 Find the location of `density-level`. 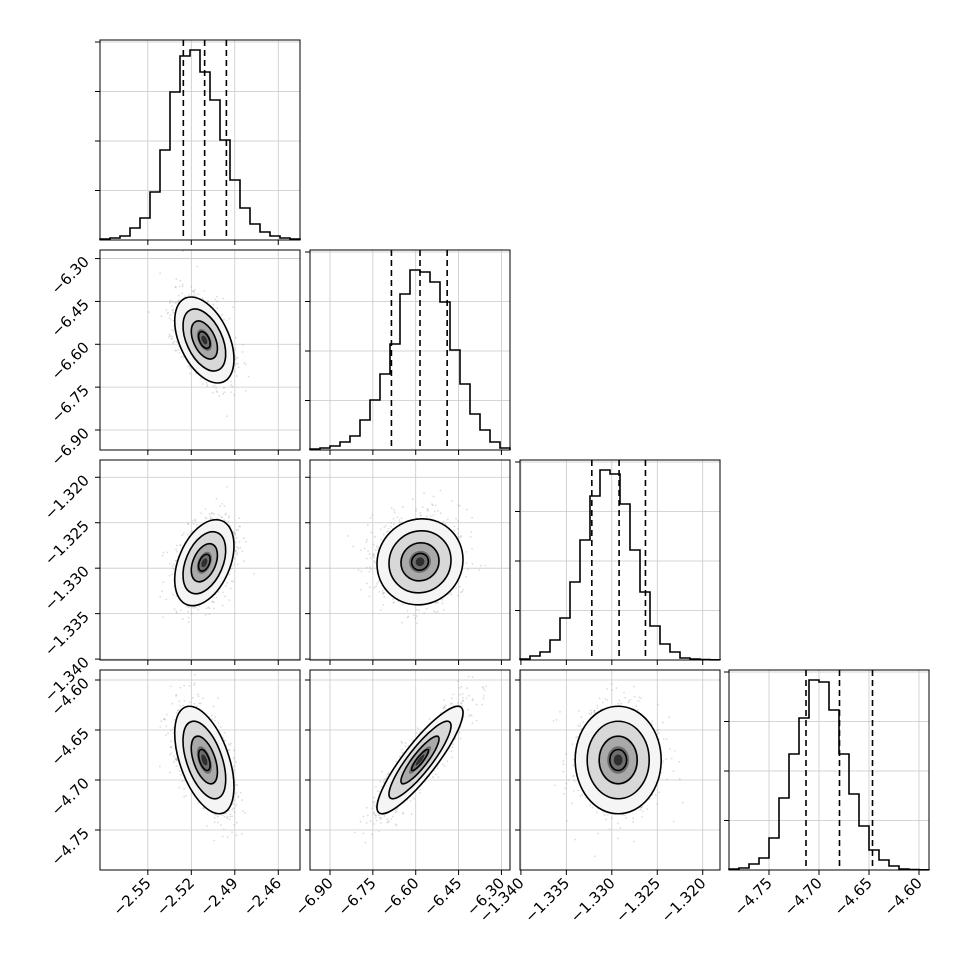

density-level is located at coordinates (204, 340).